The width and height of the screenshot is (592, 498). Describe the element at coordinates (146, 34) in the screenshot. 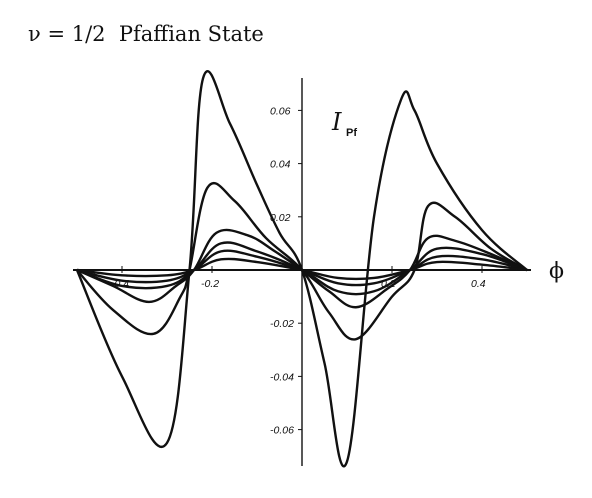

I see `chart-title: ν = 1/2 Pfaffian State` at that location.